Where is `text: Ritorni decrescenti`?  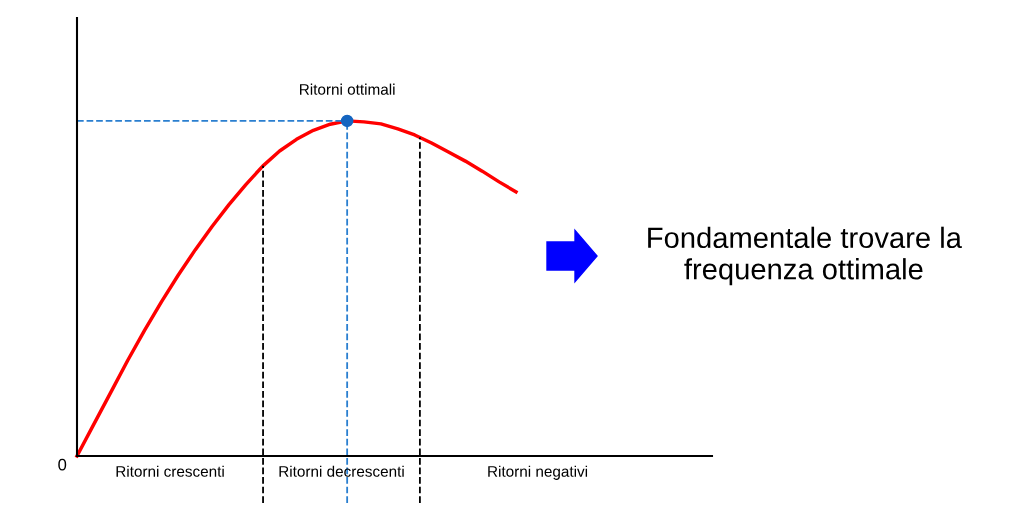 text: Ritorni decrescenti is located at coordinates (341, 471).